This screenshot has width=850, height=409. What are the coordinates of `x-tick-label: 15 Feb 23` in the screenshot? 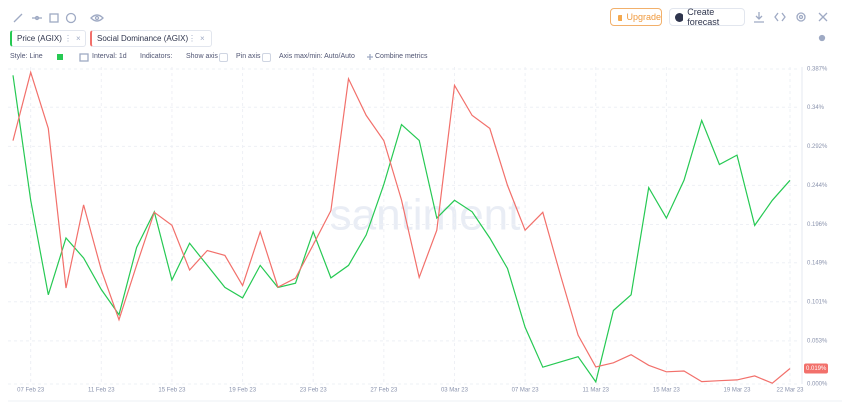 It's located at (172, 391).